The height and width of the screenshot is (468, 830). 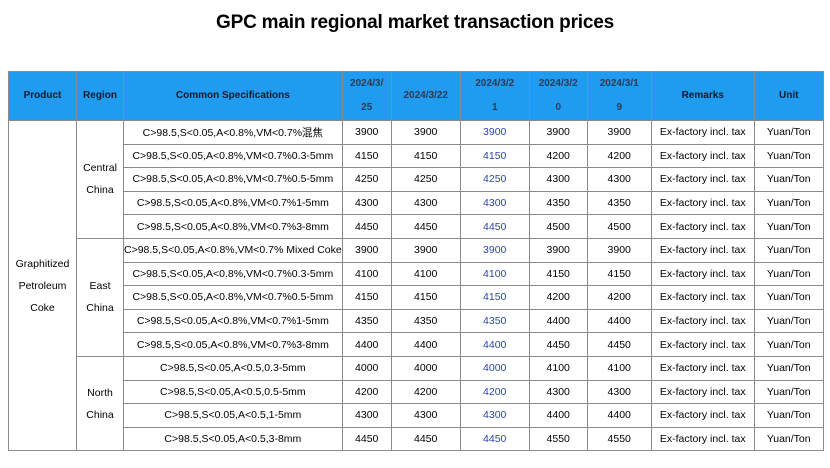 What do you see at coordinates (619, 107) in the screenshot?
I see `header-date-line: 9` at bounding box center [619, 107].